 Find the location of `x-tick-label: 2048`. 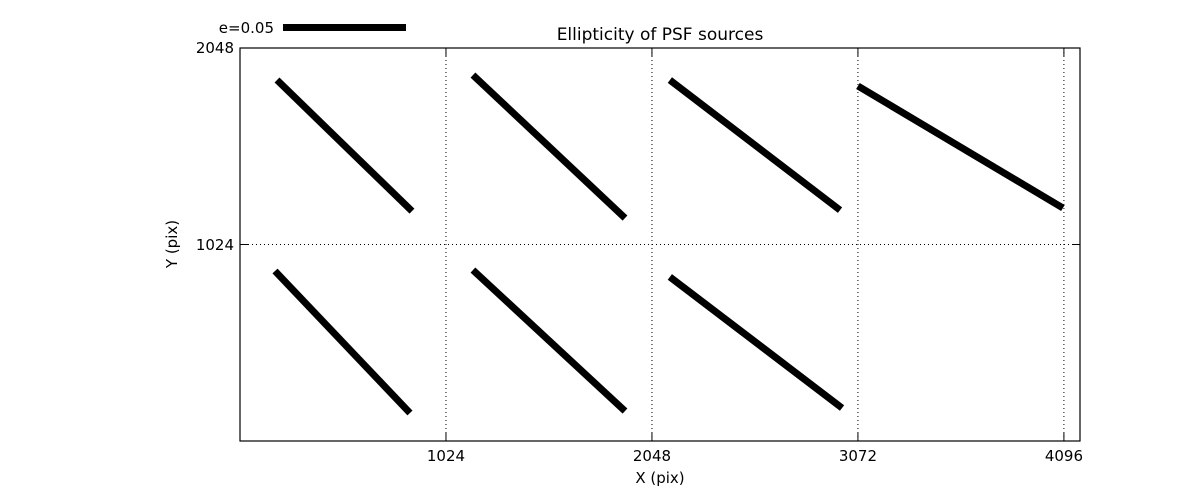

x-tick-label: 2048 is located at coordinates (652, 456).